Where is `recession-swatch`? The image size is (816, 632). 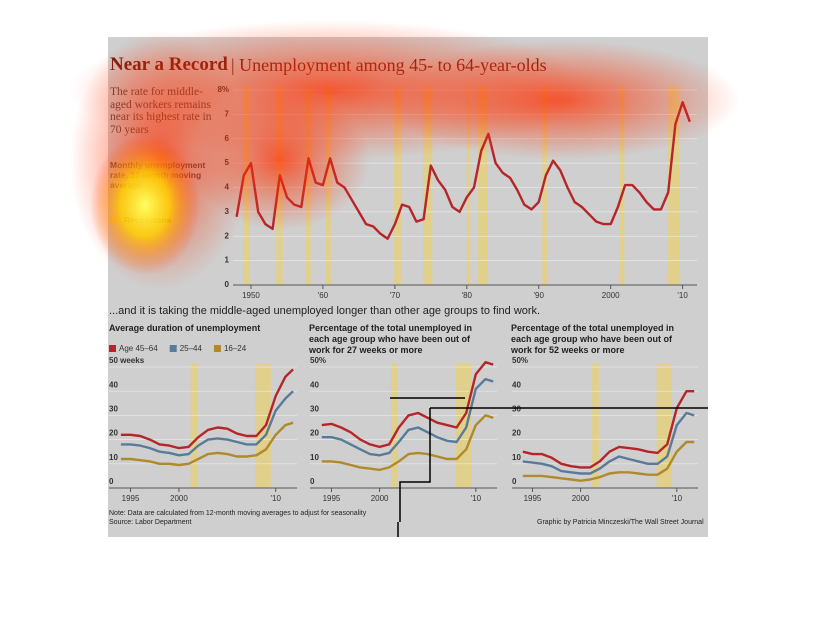 recession-swatch is located at coordinates (115, 220).